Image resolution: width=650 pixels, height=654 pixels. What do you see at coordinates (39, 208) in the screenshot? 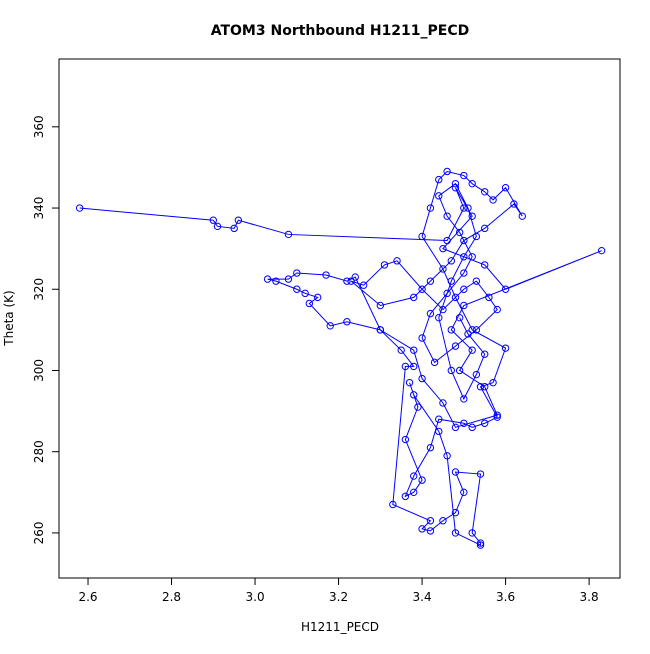
I see `y-tick-label: 340` at bounding box center [39, 208].